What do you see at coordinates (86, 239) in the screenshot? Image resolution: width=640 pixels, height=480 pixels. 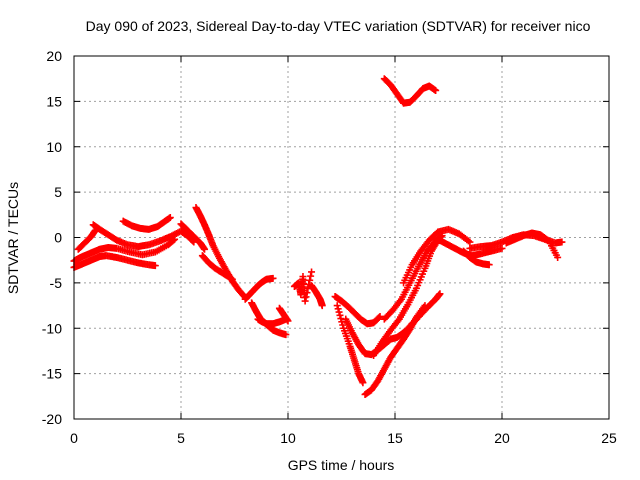 I see `series-arc-c` at bounding box center [86, 239].